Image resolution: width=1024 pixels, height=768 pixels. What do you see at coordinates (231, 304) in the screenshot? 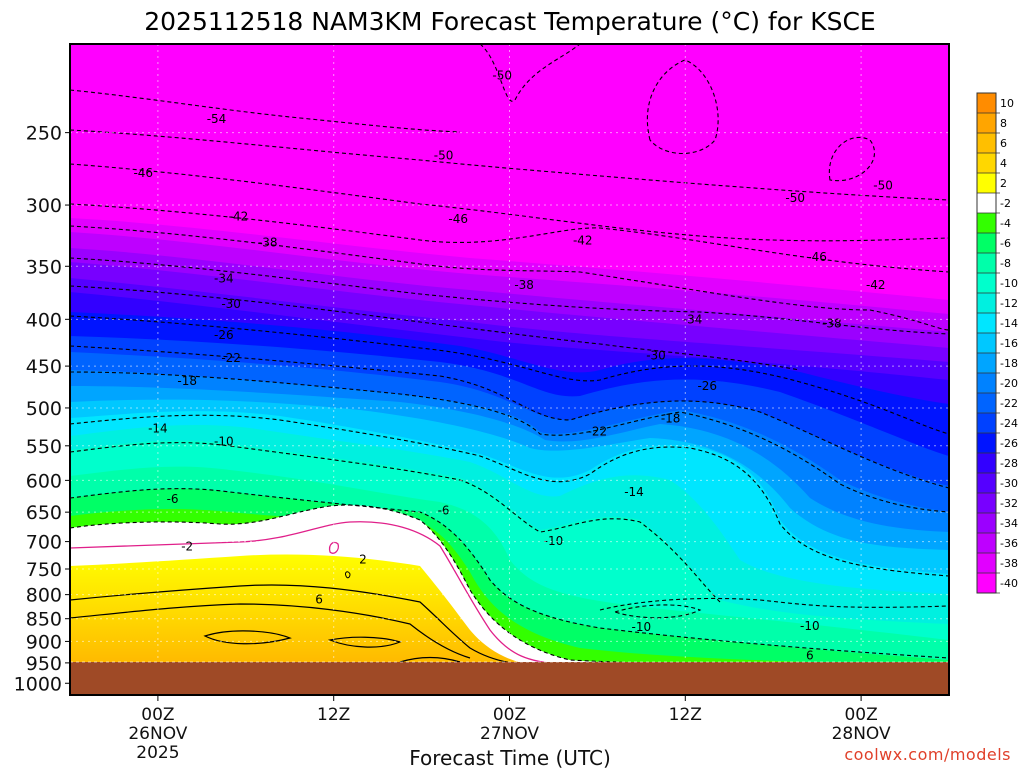
I see `contour-label-group-14: -30` at bounding box center [231, 304].